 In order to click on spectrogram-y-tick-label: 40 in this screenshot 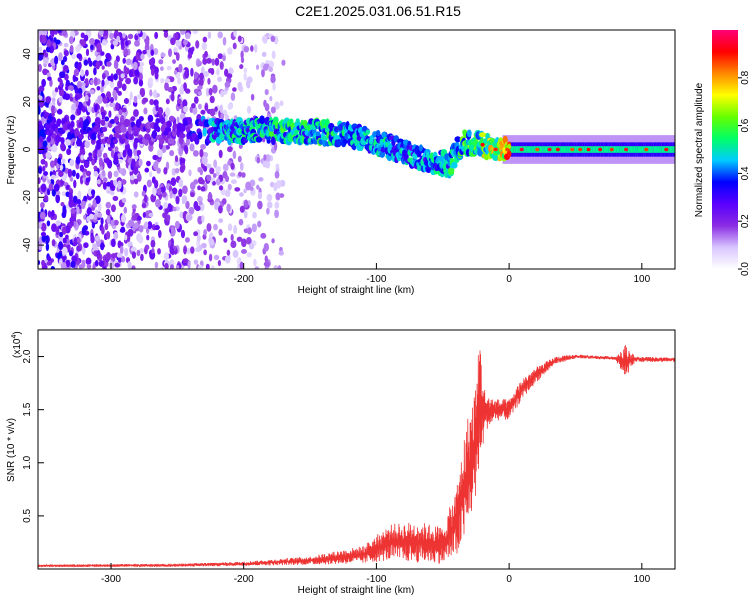, I will do `click(27, 54)`.